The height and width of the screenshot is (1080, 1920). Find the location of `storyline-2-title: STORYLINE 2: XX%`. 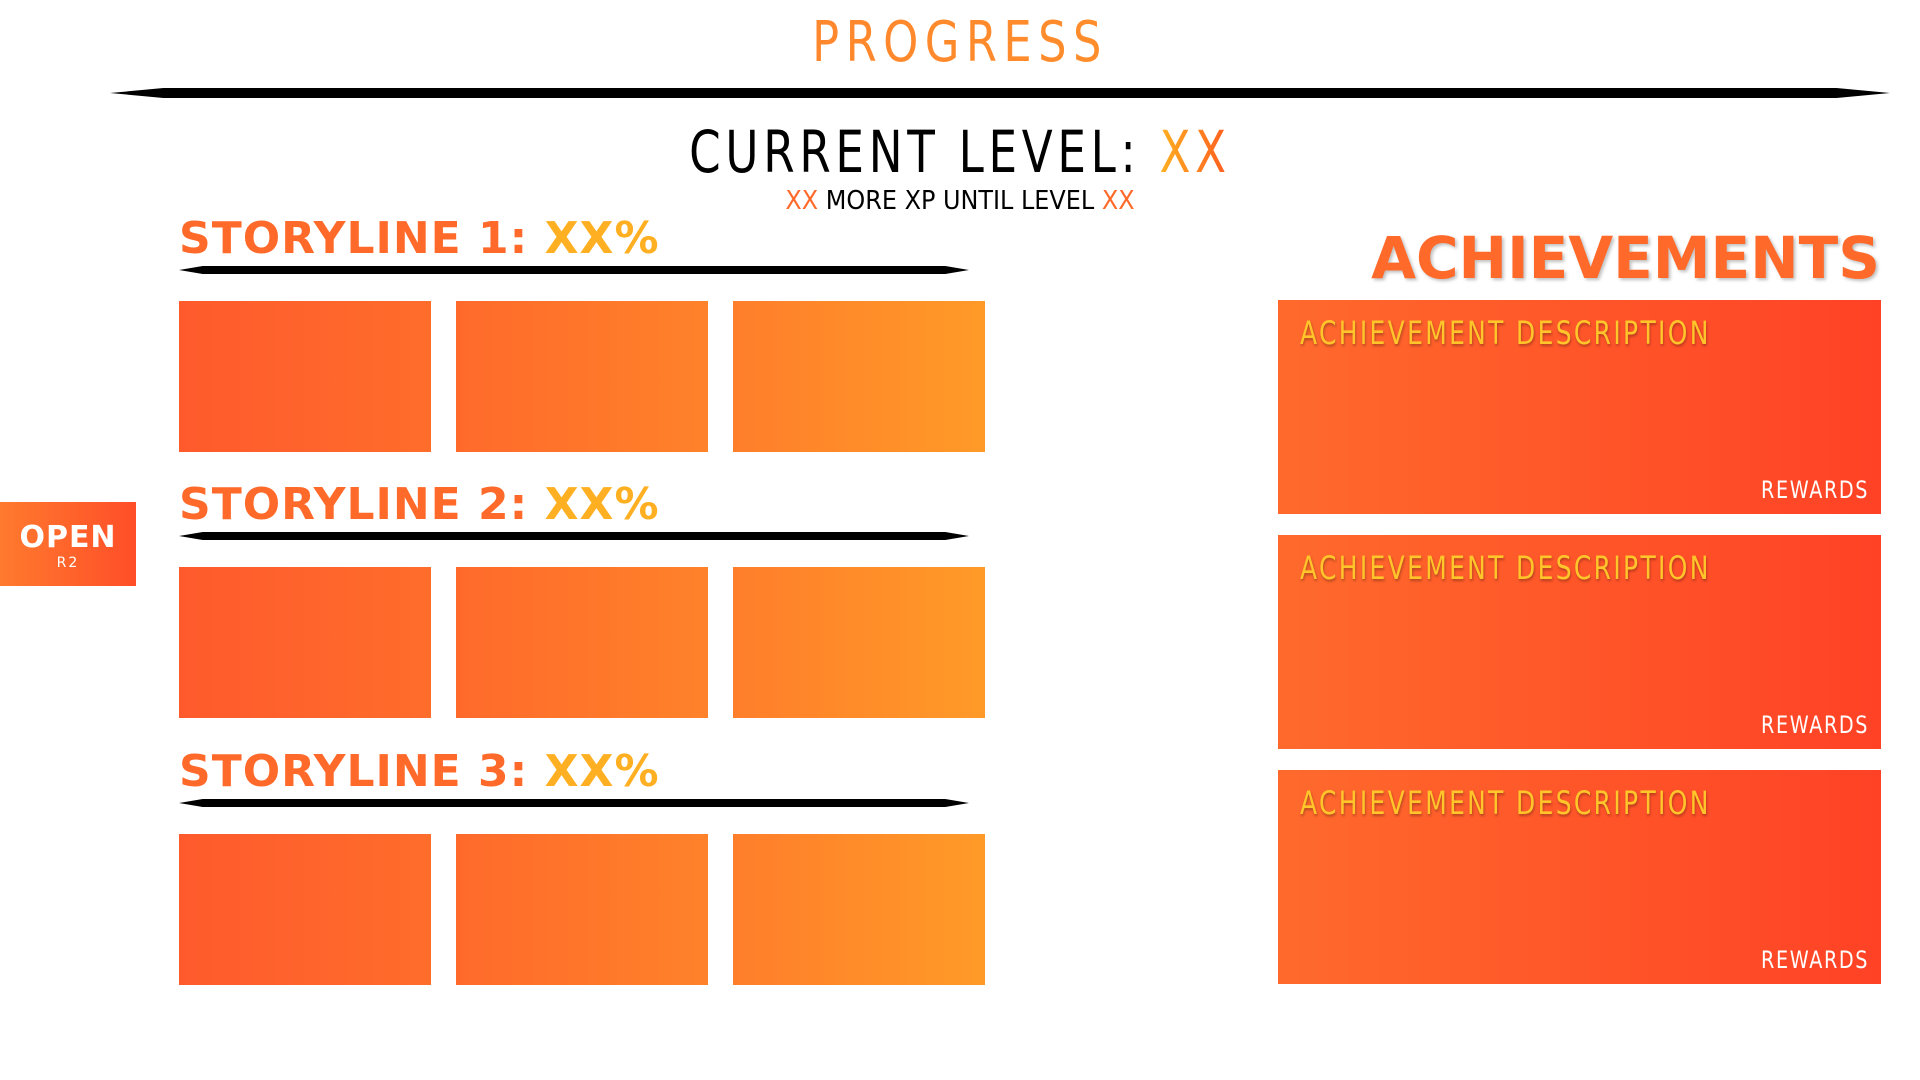

storyline-2-title: STORYLINE 2: XX% is located at coordinates (419, 504).